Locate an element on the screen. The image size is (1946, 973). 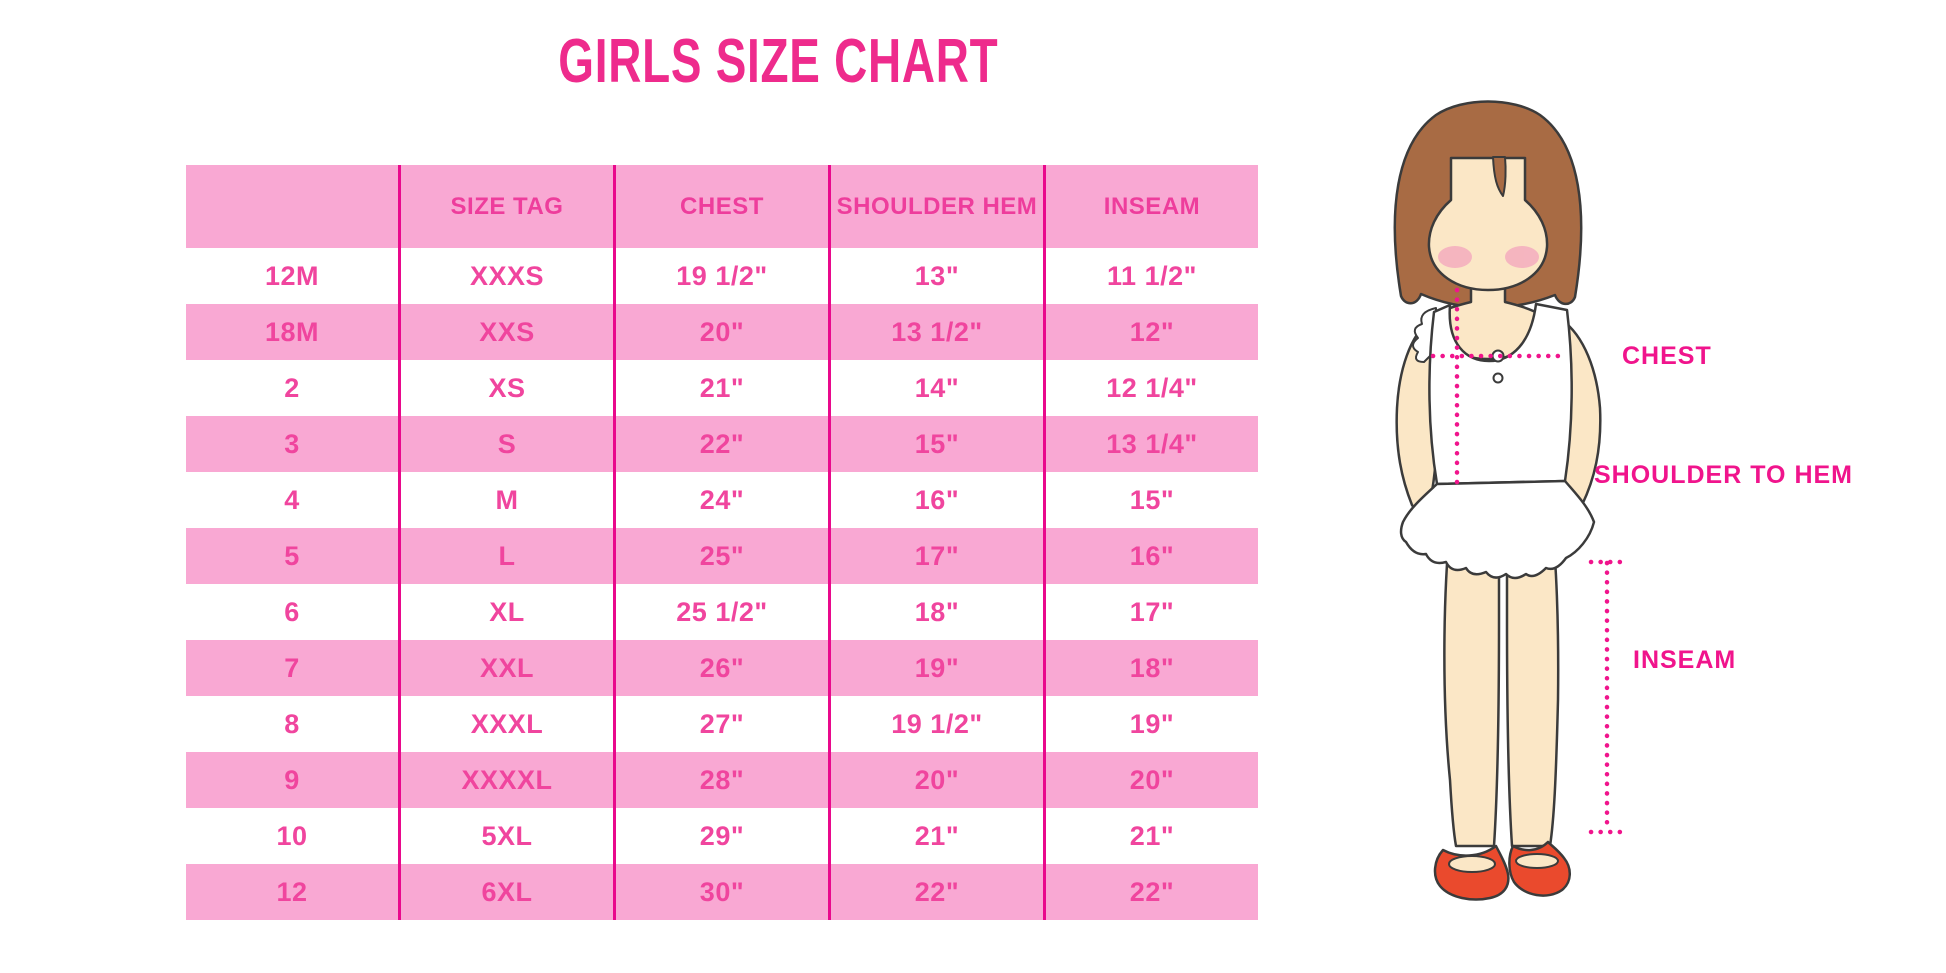
cell-size: 10 is located at coordinates (292, 835).